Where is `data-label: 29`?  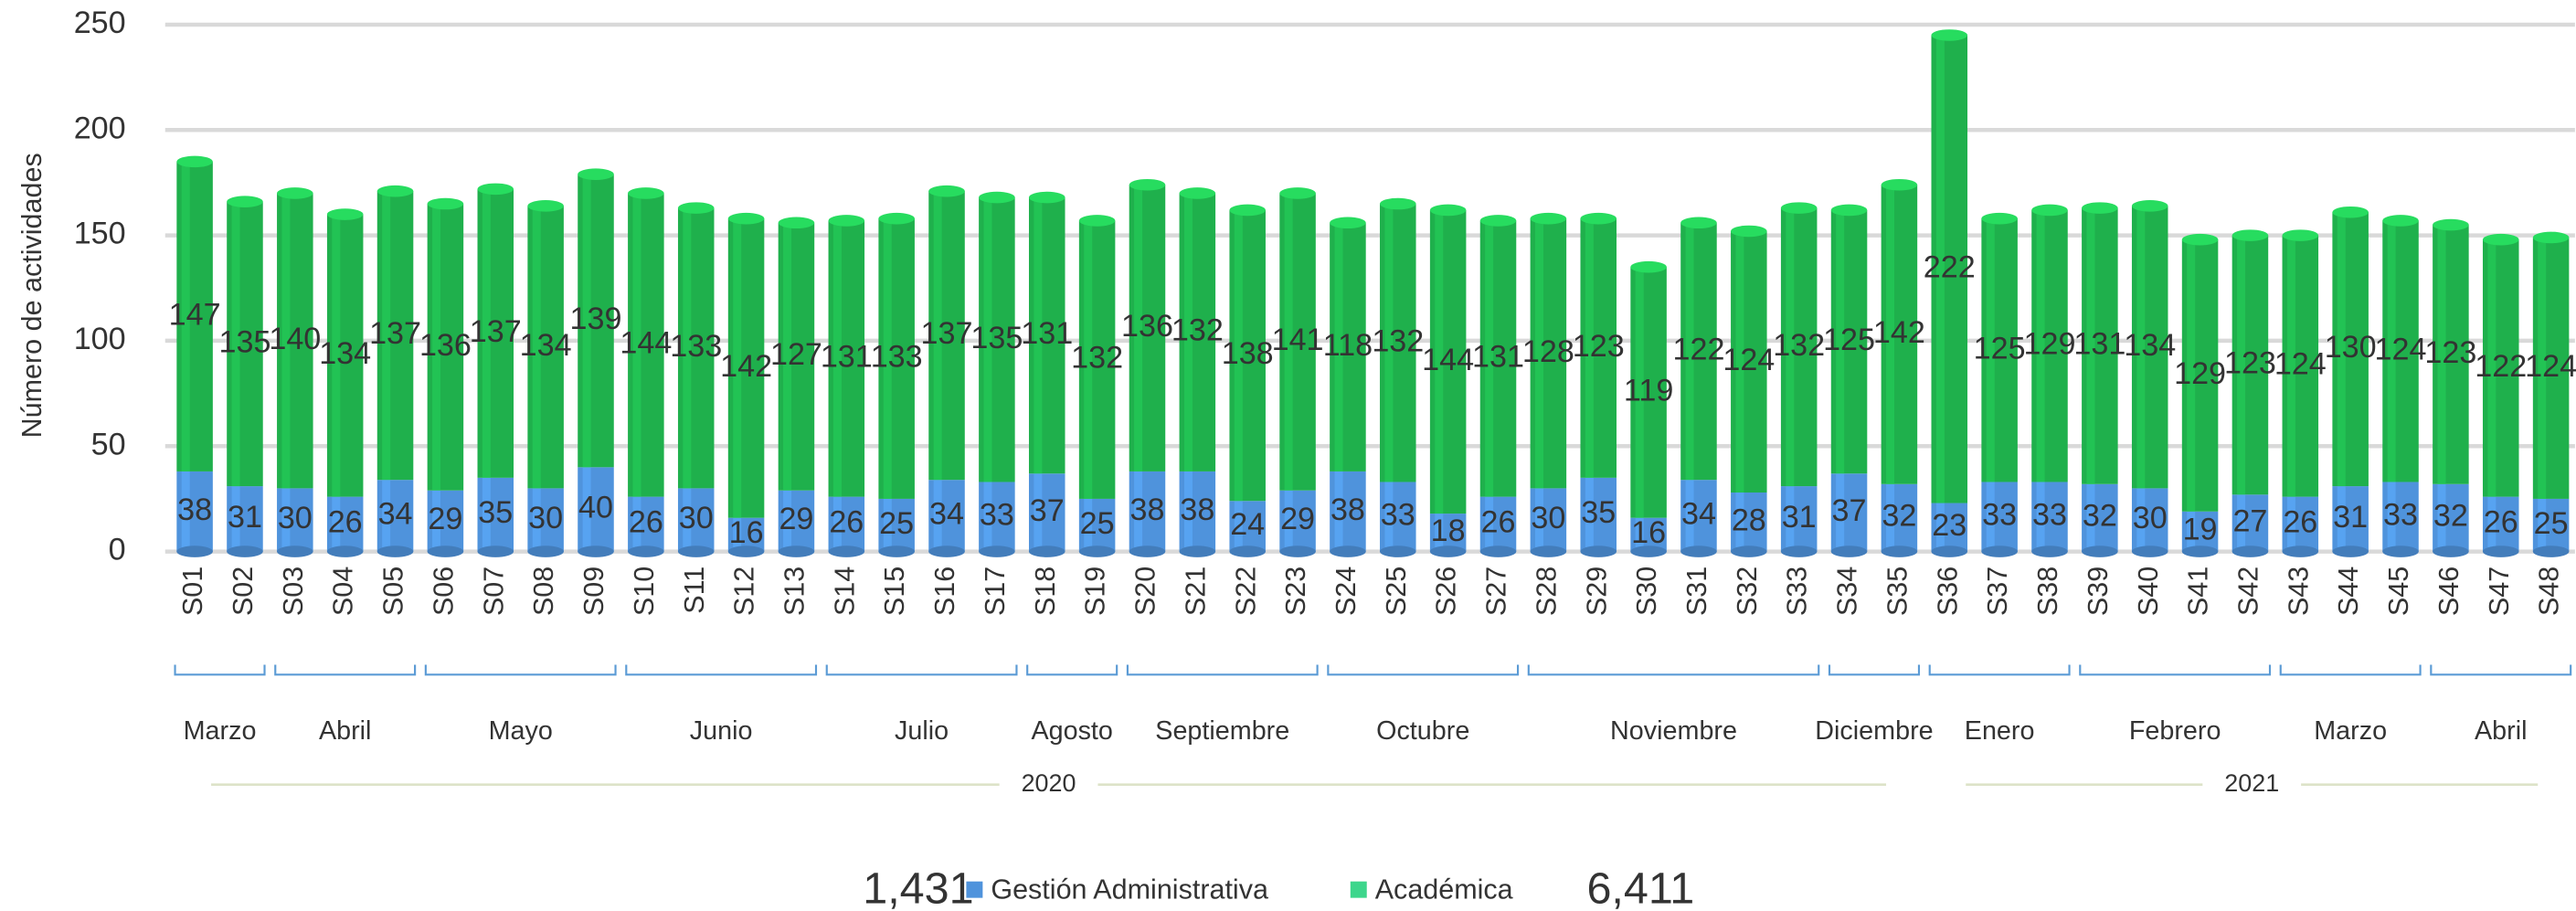
data-label: 29 is located at coordinates (445, 519).